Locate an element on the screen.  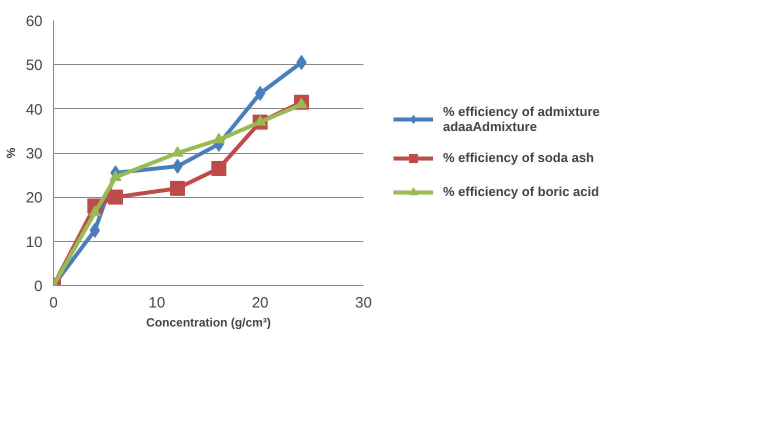
y-axis-title: % is located at coordinates (11, 152).